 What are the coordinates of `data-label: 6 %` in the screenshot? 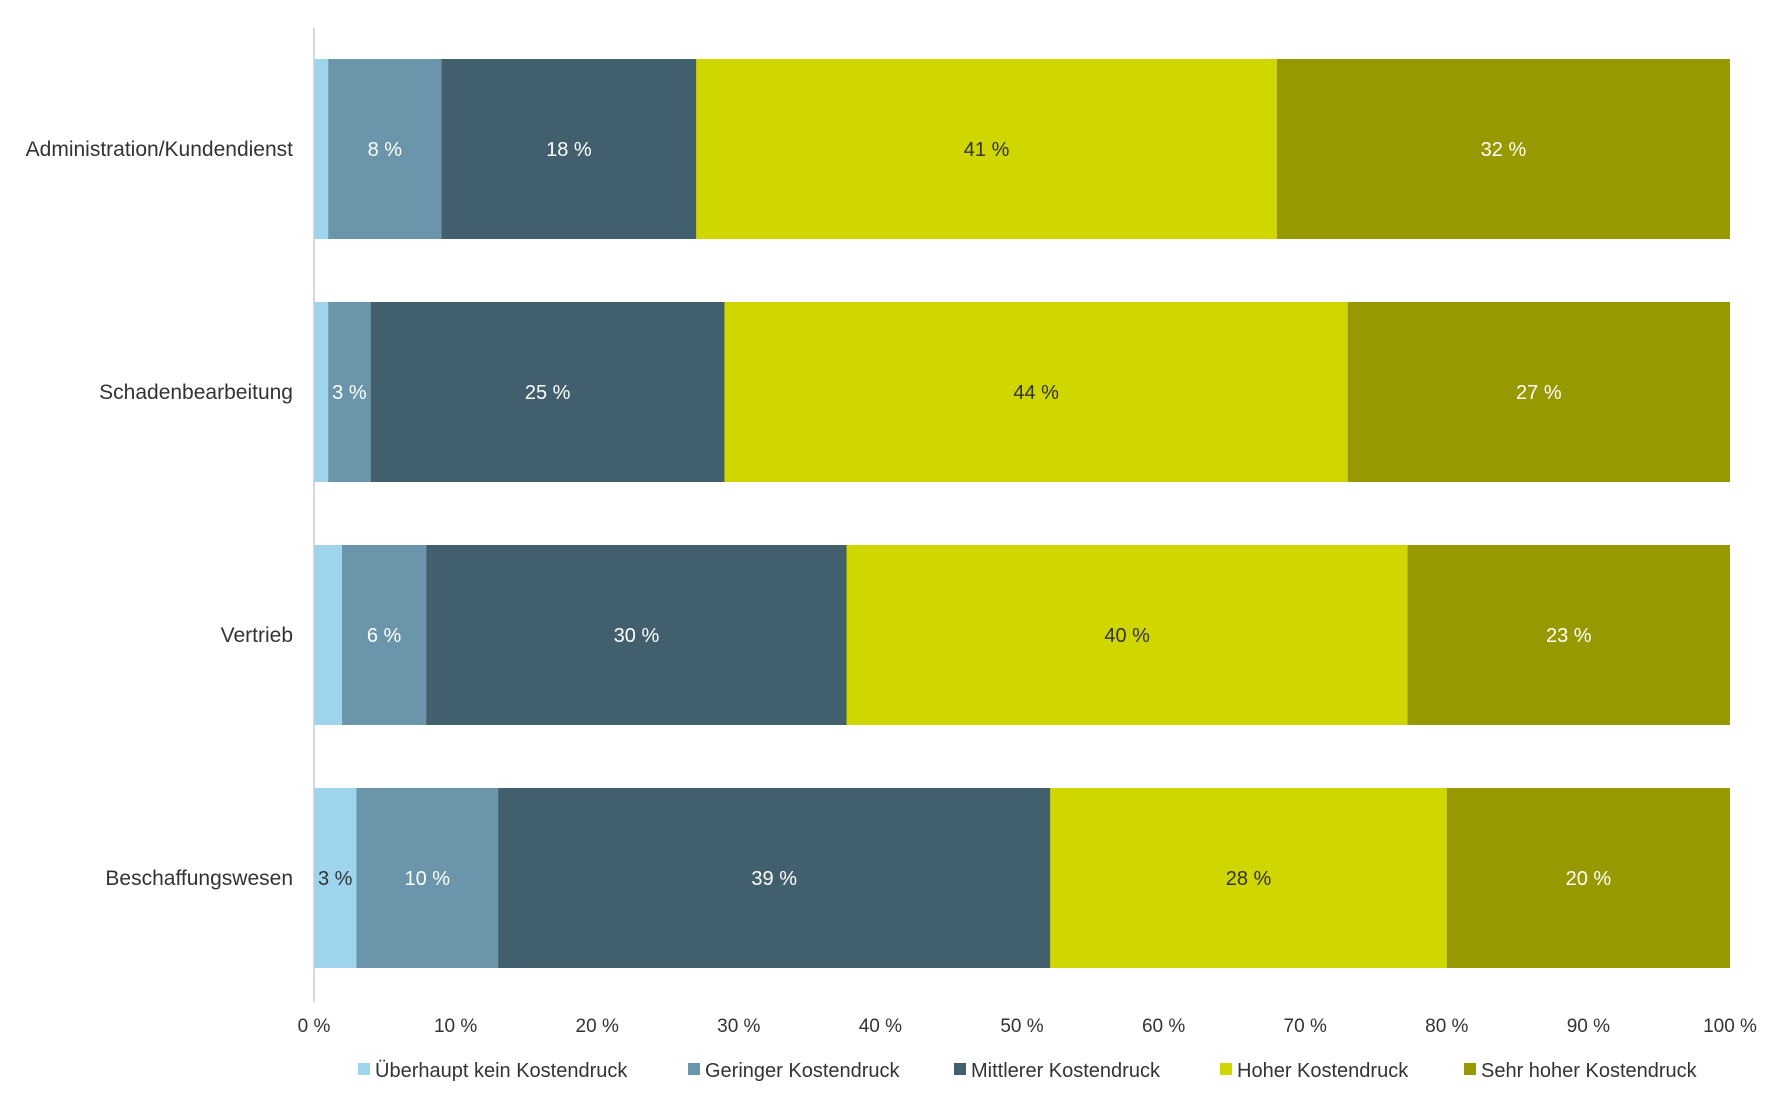 It's located at (384, 636).